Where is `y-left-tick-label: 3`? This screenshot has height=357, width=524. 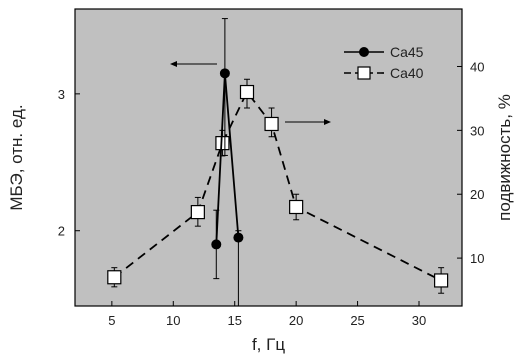
y-left-tick-label: 3 is located at coordinates (61, 94).